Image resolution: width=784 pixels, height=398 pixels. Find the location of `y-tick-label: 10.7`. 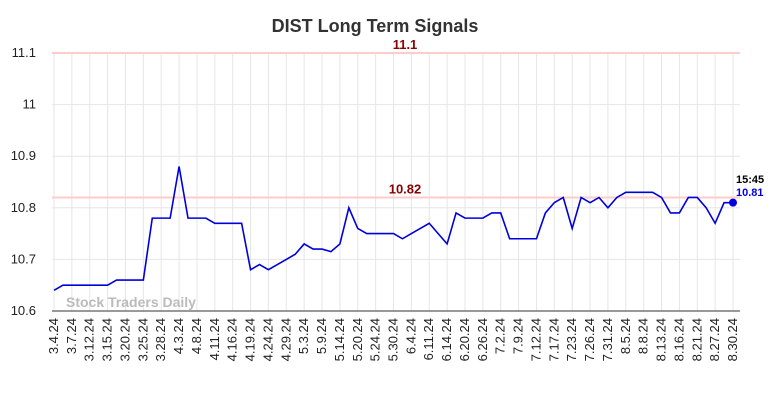

y-tick-label: 10.7 is located at coordinates (23, 258).